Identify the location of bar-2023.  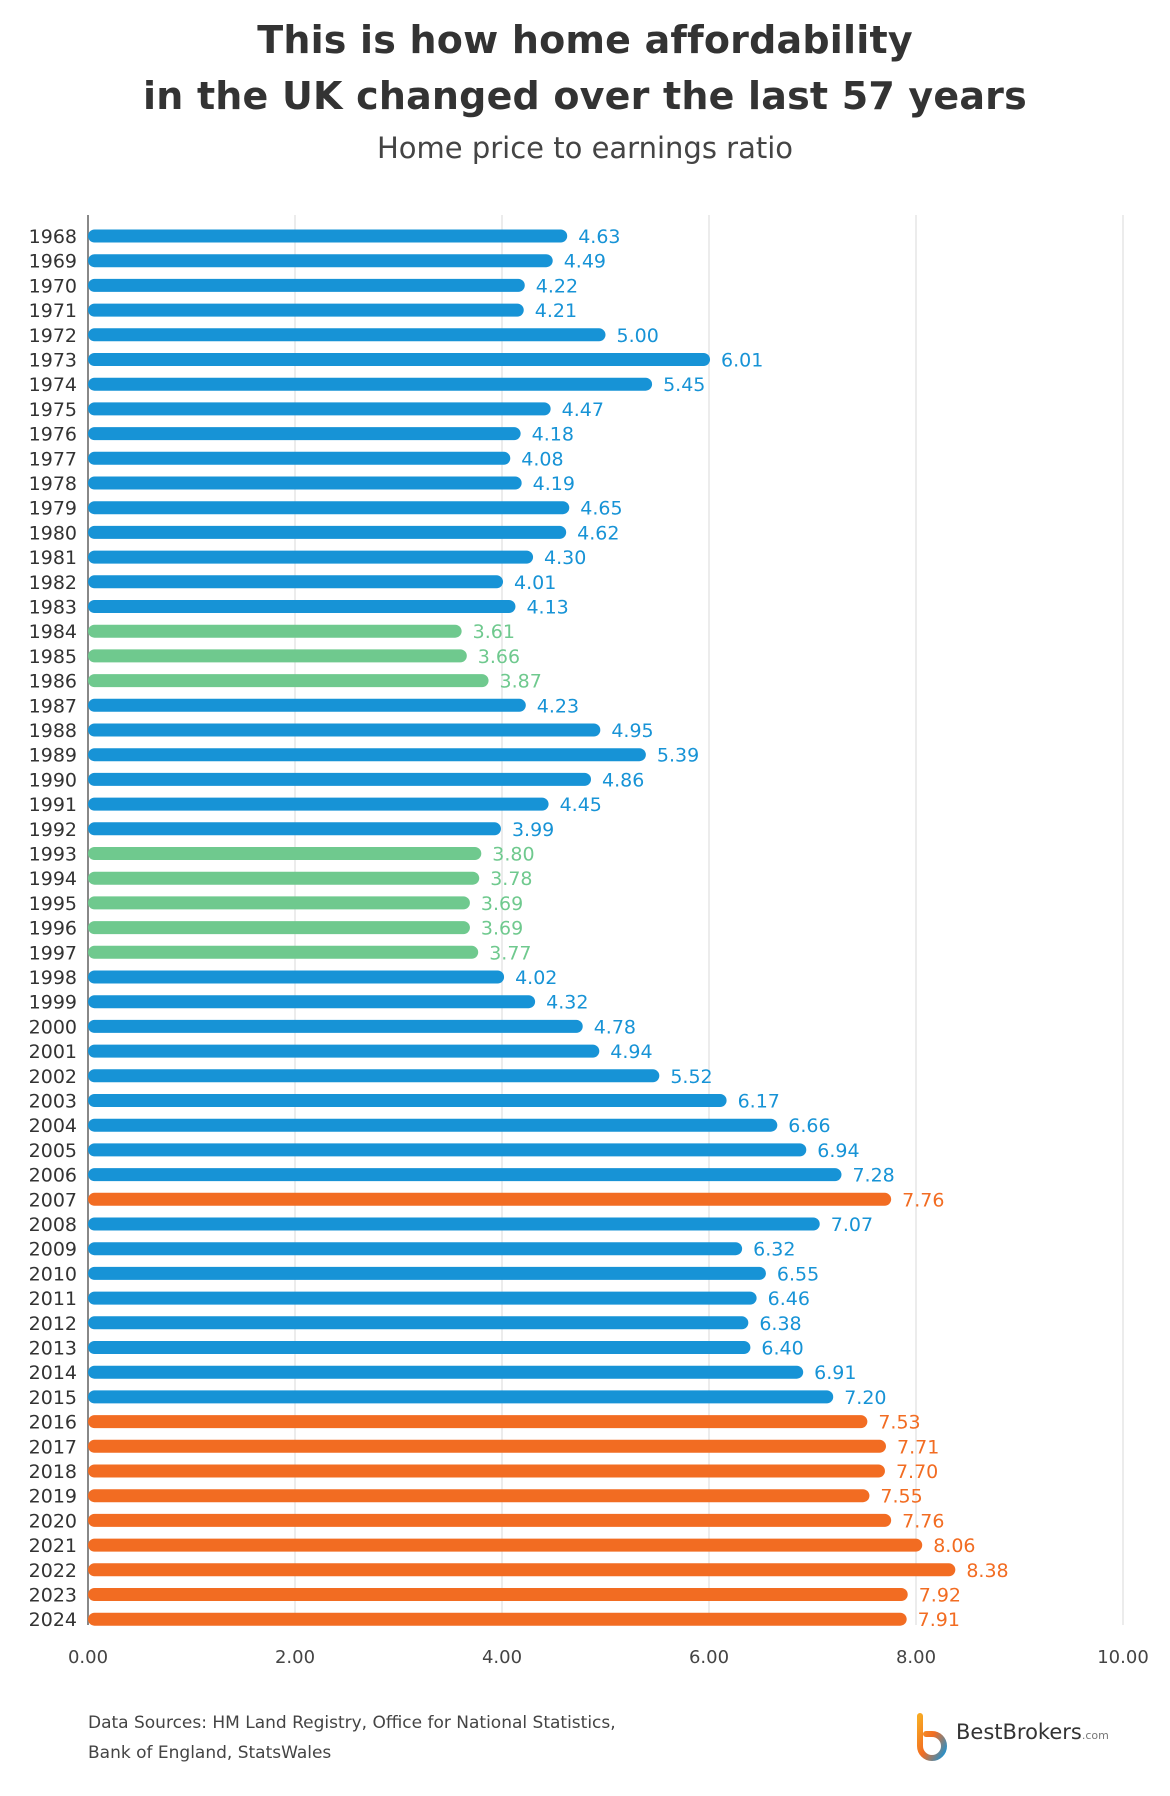
(498, 1594).